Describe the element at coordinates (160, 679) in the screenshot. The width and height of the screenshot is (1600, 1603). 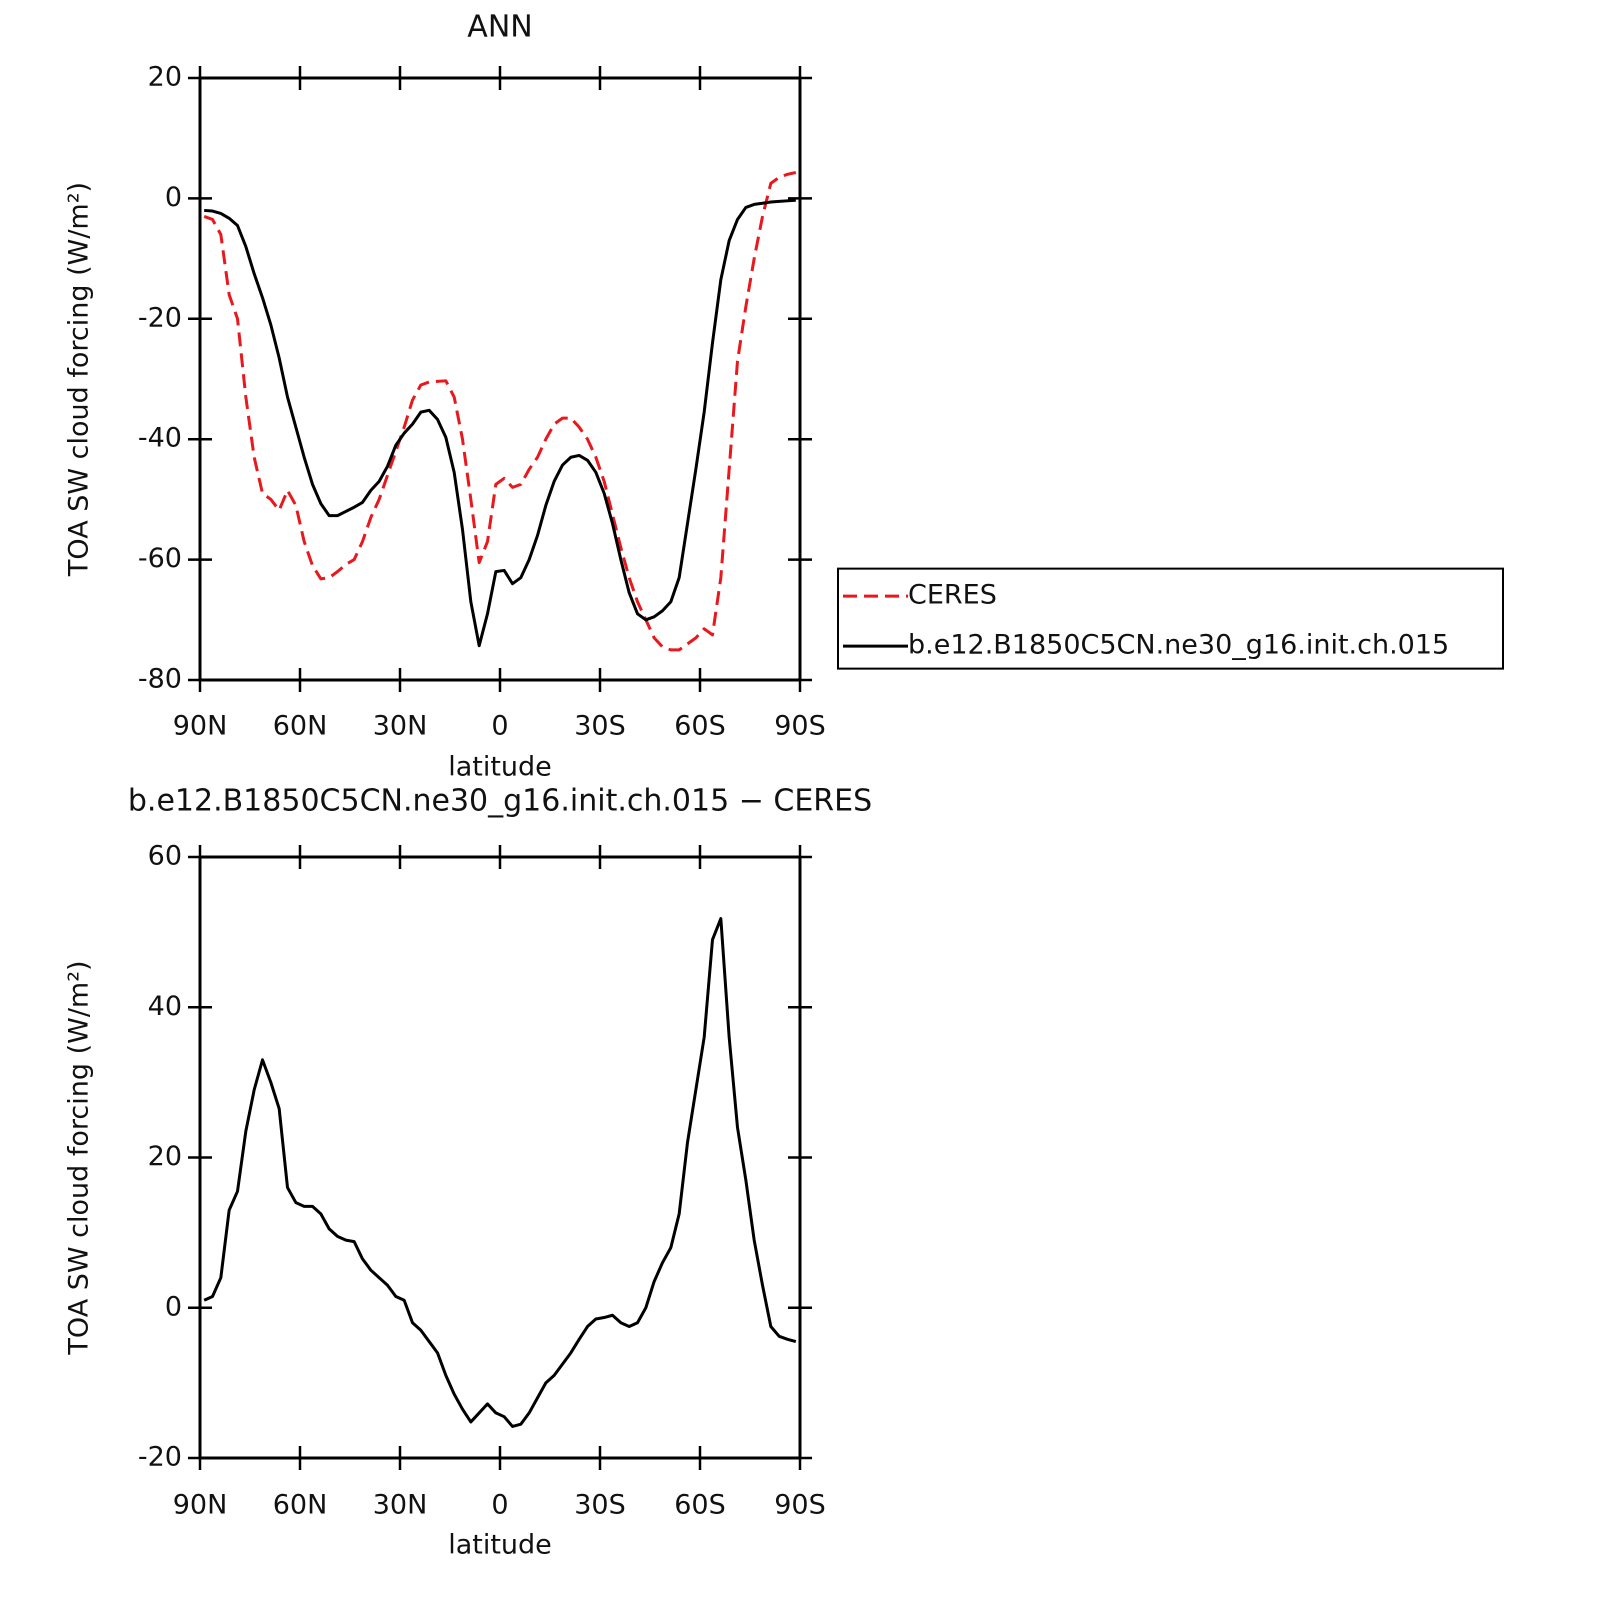
I see `y-tick-label: -80` at that location.